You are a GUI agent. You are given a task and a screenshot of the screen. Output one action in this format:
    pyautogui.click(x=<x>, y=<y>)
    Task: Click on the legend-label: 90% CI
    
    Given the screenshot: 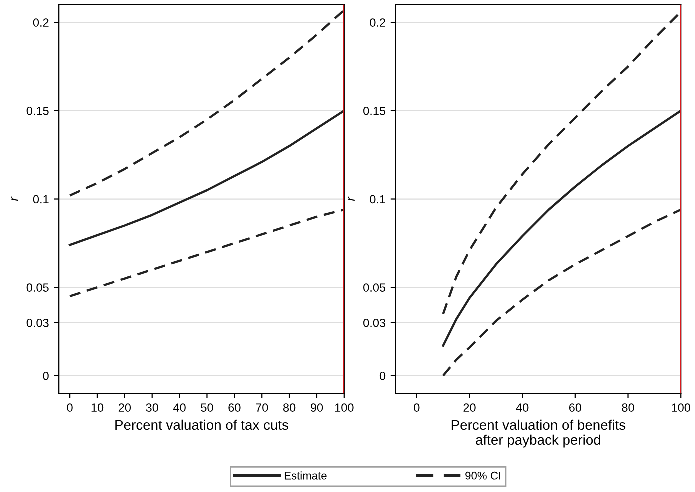 What is the action you would take?
    pyautogui.click(x=483, y=476)
    